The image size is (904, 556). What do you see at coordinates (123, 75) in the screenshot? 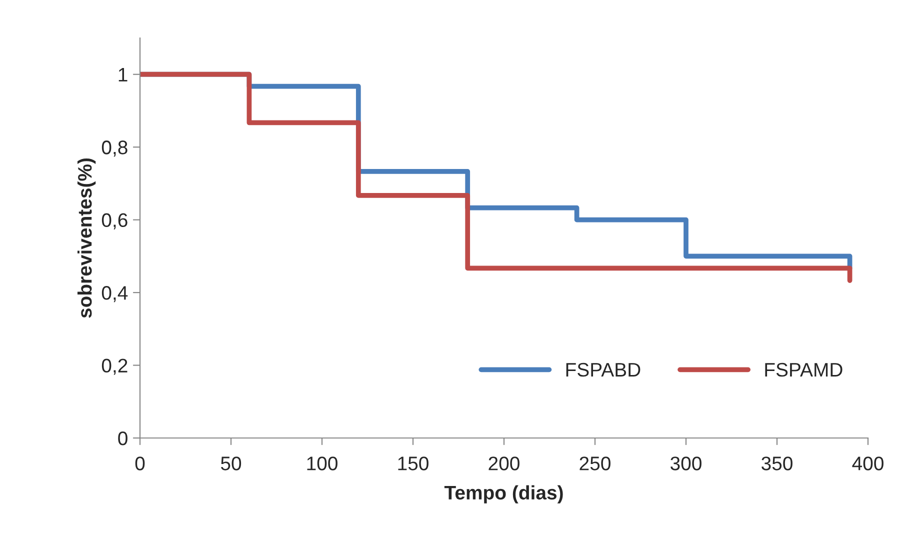
I see `y-tick-label: 1` at bounding box center [123, 75].